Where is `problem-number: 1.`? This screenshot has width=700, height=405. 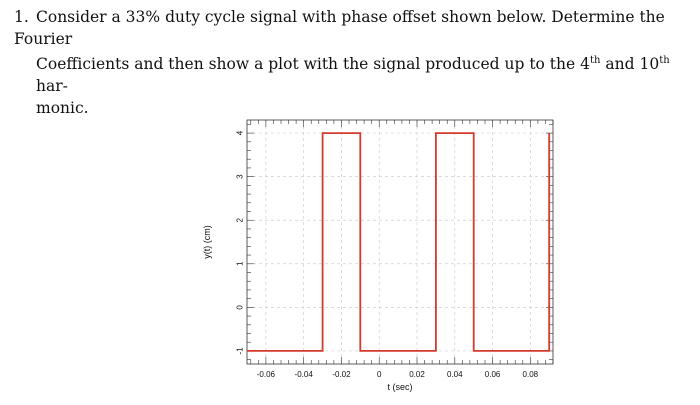 problem-number: 1. is located at coordinates (21, 17).